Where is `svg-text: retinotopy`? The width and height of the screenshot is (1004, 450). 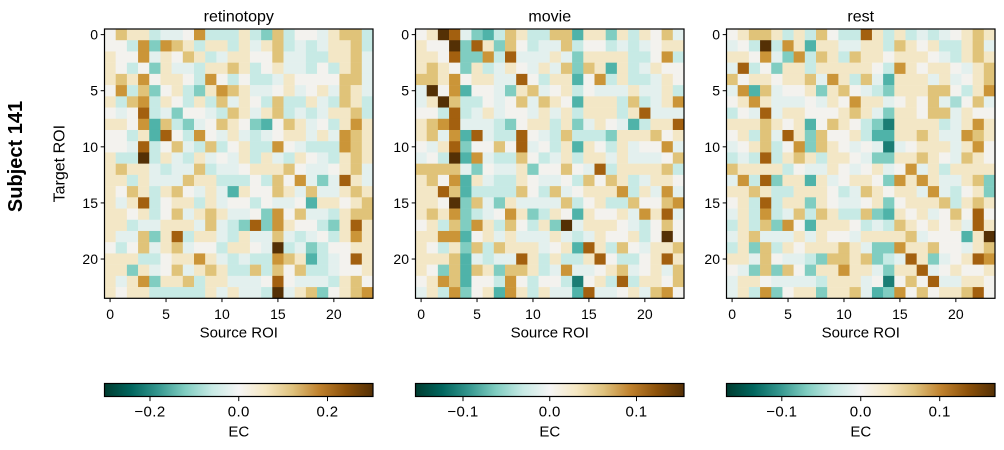 svg-text: retinotopy is located at coordinates (239, 17).